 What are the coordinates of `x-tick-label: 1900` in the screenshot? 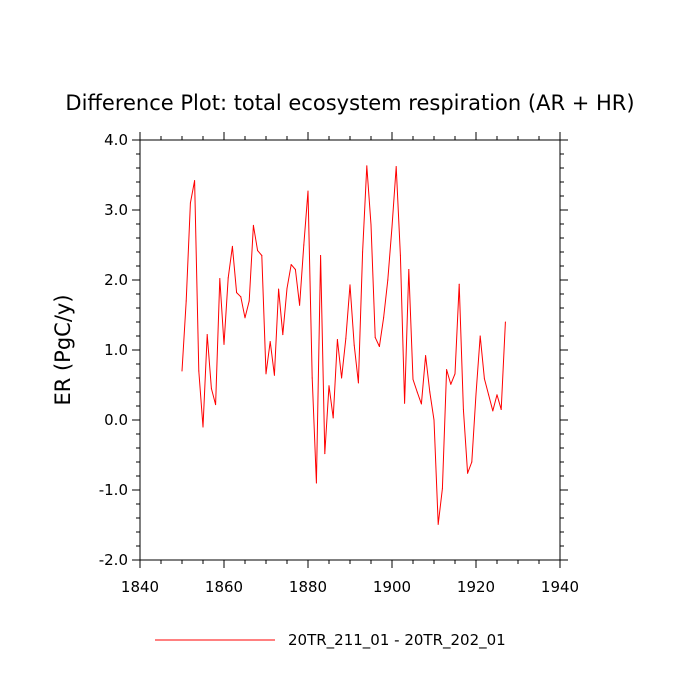 It's located at (392, 587).